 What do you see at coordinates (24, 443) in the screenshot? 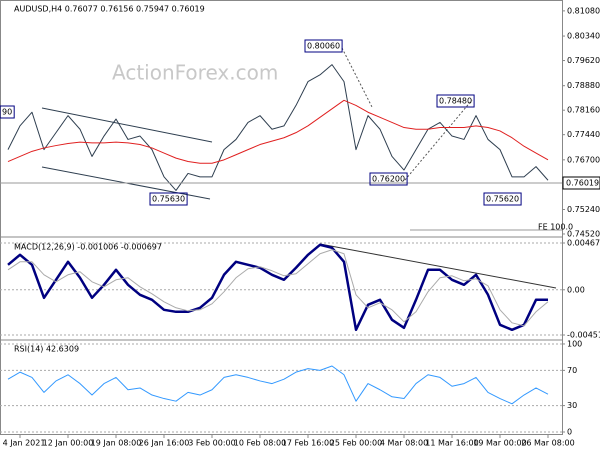
I see `x-tick-label: 4 Jan 2021` at bounding box center [24, 443].